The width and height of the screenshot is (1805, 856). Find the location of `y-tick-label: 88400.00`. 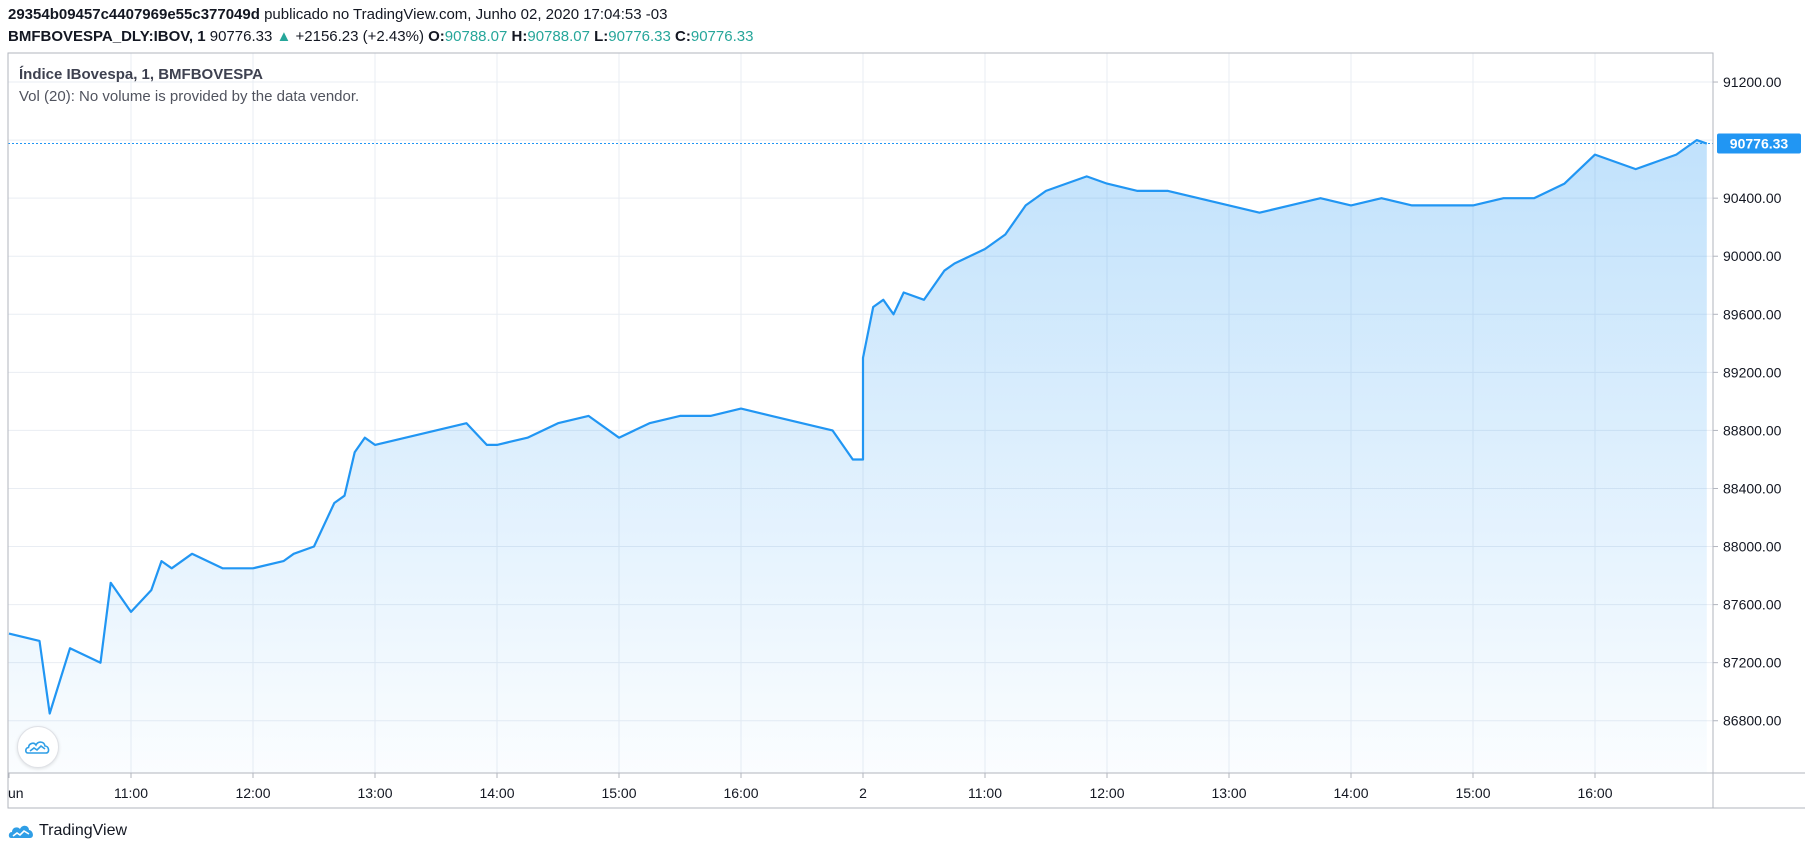

y-tick-label: 88400.00 is located at coordinates (1752, 488).